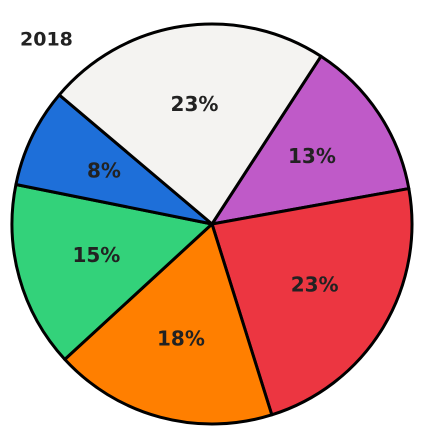  Describe the element at coordinates (312, 156) in the screenshot. I see `slice-label: 13%` at that location.